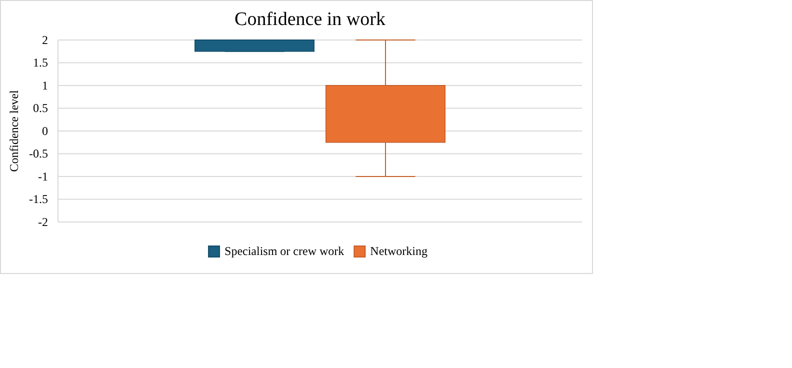  Describe the element at coordinates (310, 19) in the screenshot. I see `chart-title: Confidence in work` at that location.